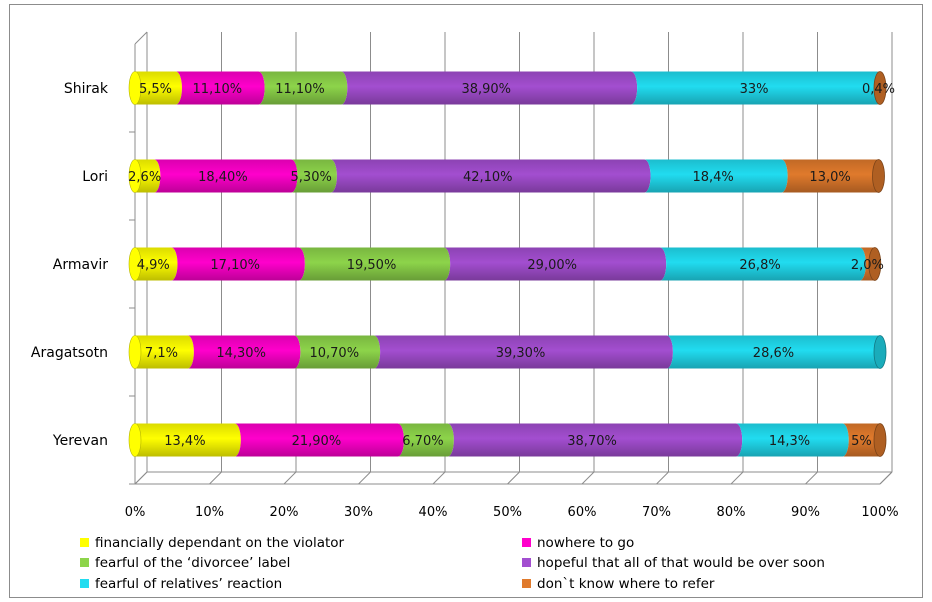 This screenshot has height=602, width=932. Describe the element at coordinates (209, 512) in the screenshot. I see `x-tick-label: 10%` at that location.